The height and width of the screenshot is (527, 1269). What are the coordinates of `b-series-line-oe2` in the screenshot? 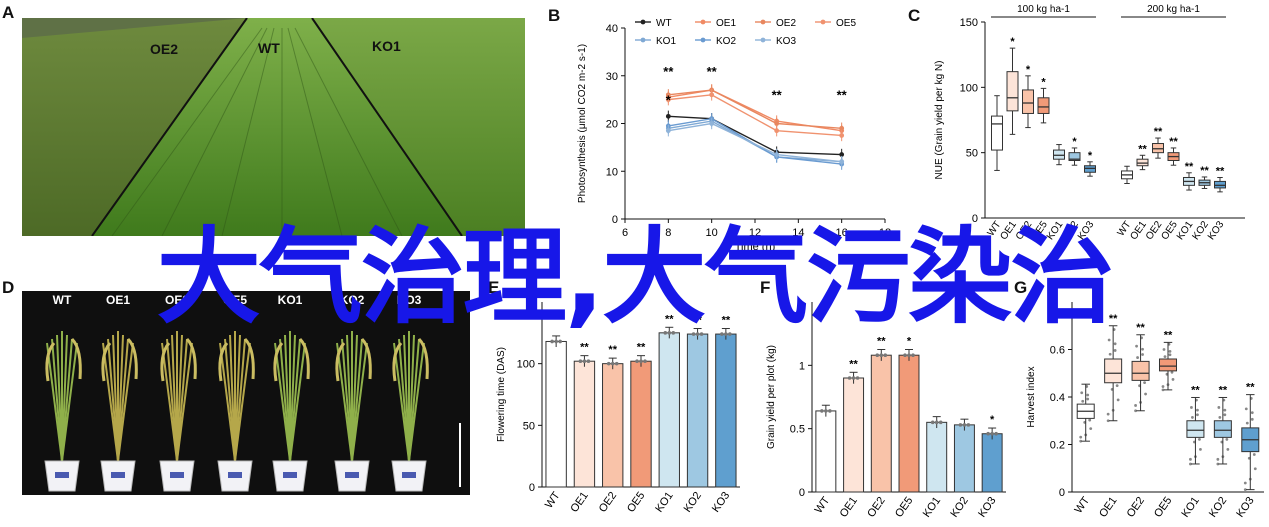 It's located at (755, 109).